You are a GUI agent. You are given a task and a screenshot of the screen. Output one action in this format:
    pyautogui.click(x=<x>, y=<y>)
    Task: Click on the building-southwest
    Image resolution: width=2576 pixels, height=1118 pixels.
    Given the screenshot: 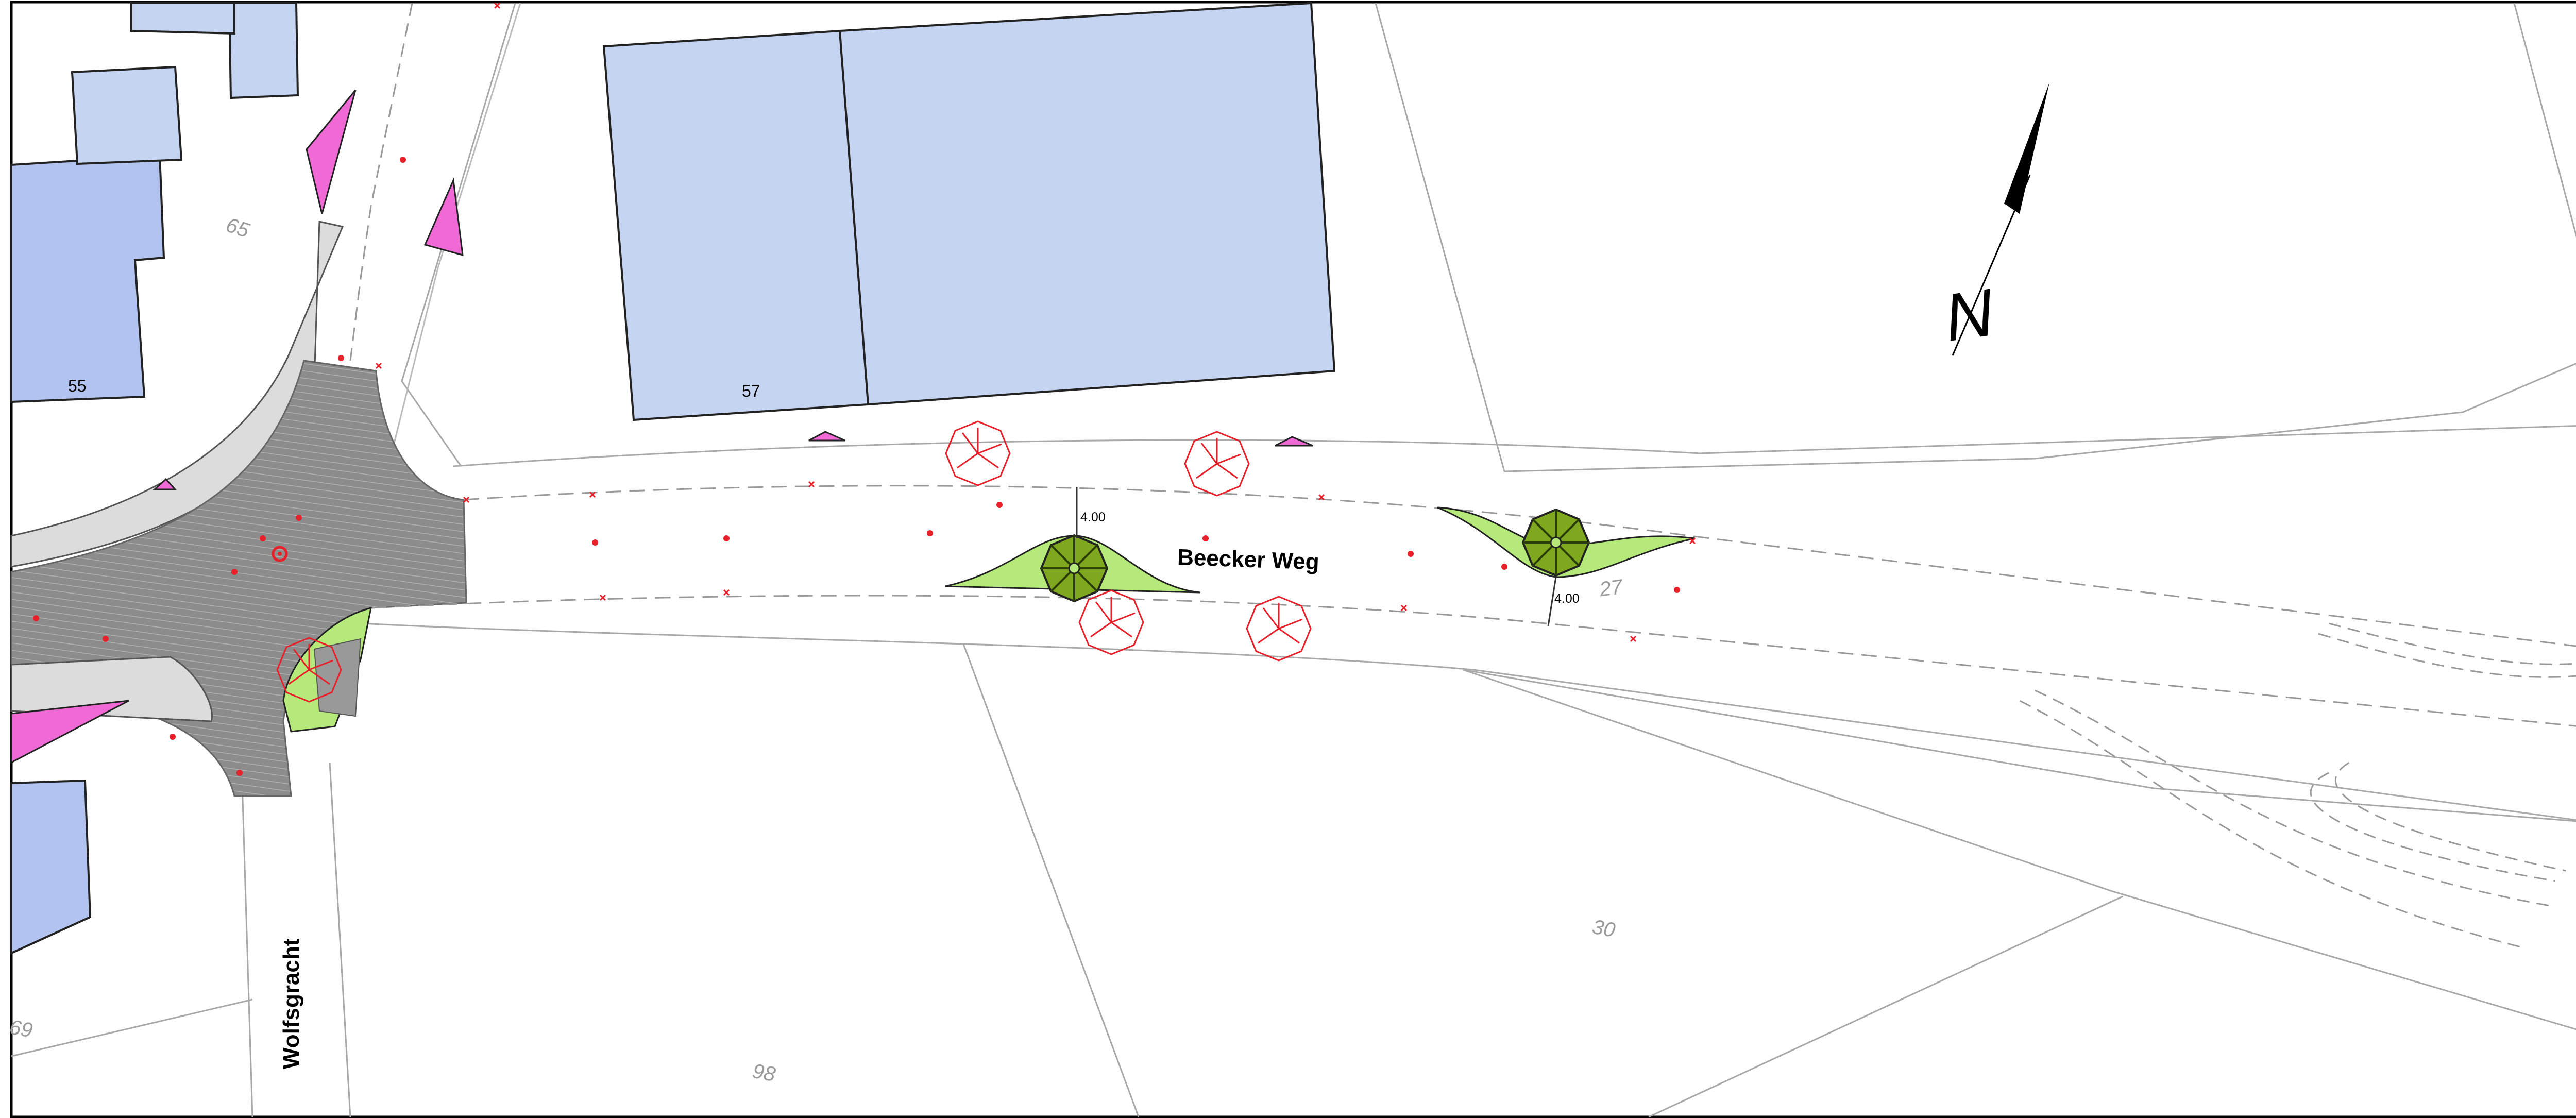 What is the action you would take?
    pyautogui.click(x=51, y=867)
    